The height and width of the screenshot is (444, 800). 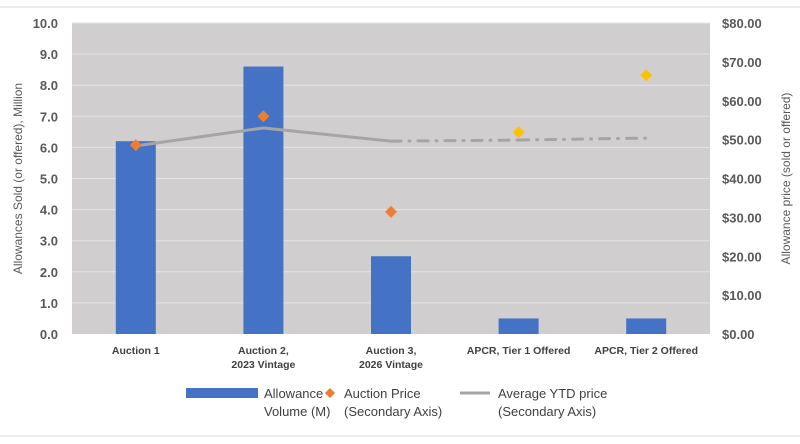 I want to click on x-tick-label: APCR, Tier 1 Offered, so click(x=519, y=351).